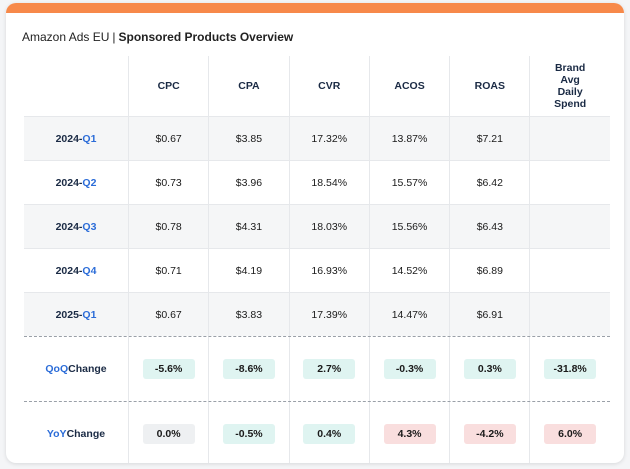 Image resolution: width=630 pixels, height=469 pixels. What do you see at coordinates (66, 37) in the screenshot?
I see `title-brand: Amazon Ads EU` at bounding box center [66, 37].